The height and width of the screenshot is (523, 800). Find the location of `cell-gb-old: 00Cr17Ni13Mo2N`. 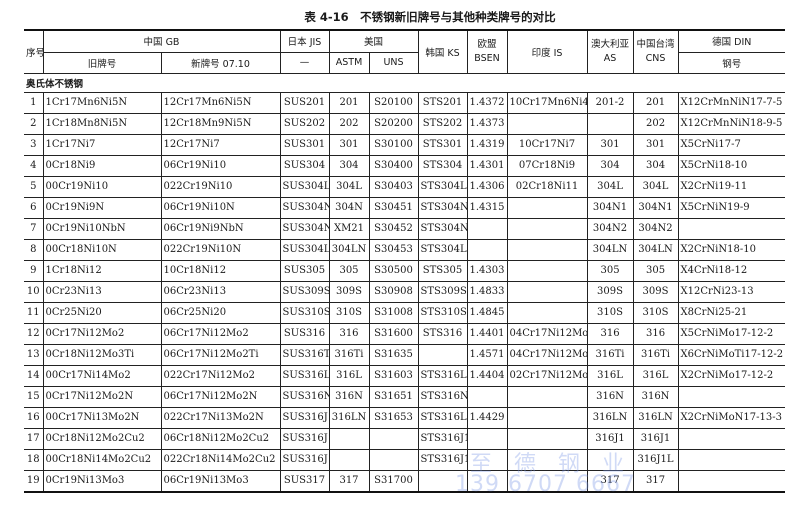

cell-gb-old: 00Cr17Ni13Mo2N is located at coordinates (102, 417).